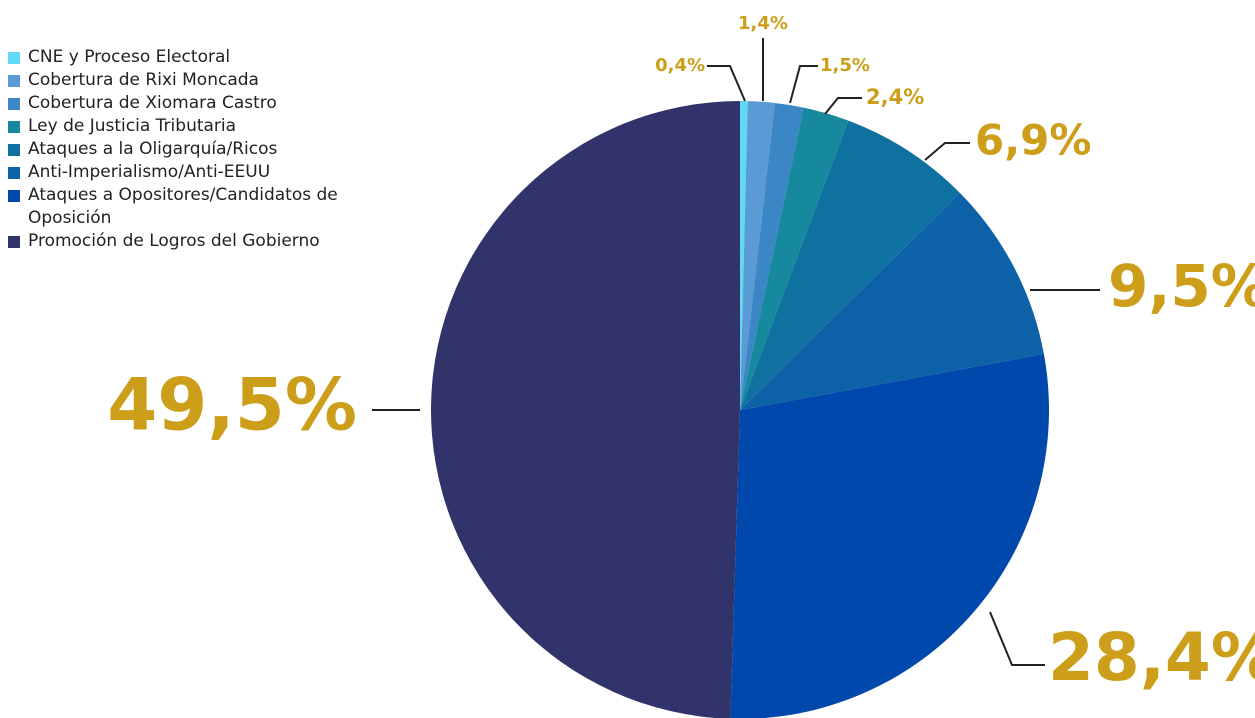  Describe the element at coordinates (143, 80) in the screenshot. I see `legend-label: Cobertura de Rixi Moncada` at that location.